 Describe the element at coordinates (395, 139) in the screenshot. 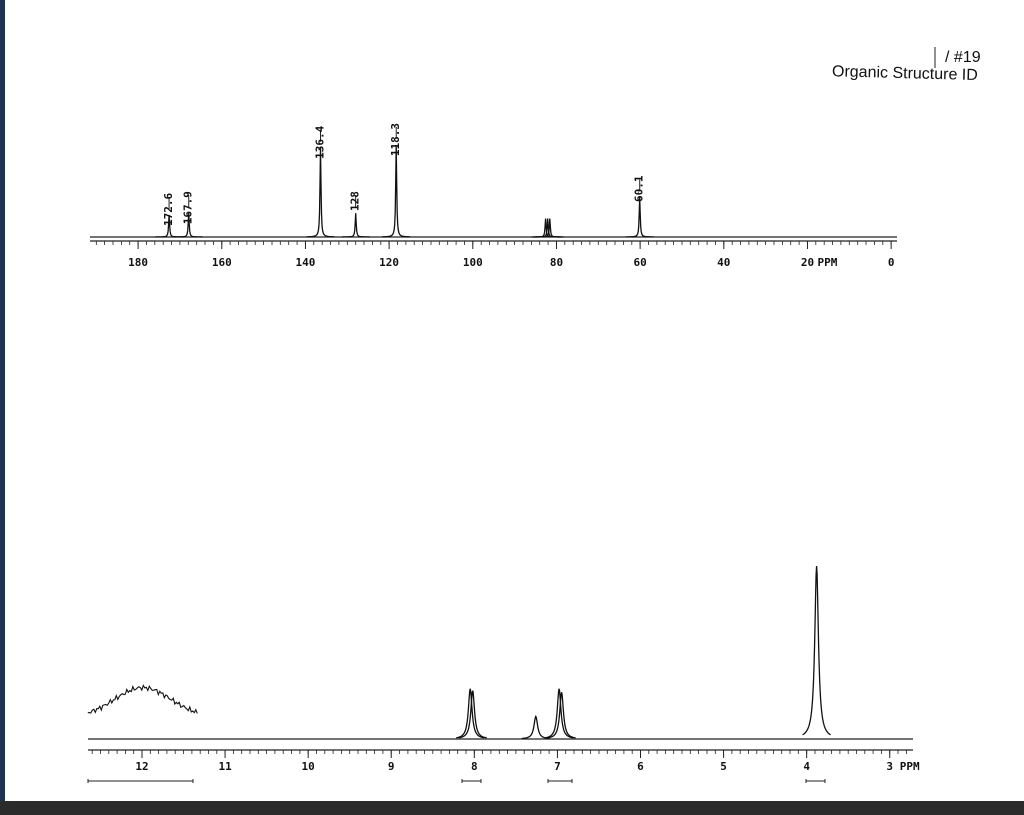

I see `peak-label: 118.3` at that location.